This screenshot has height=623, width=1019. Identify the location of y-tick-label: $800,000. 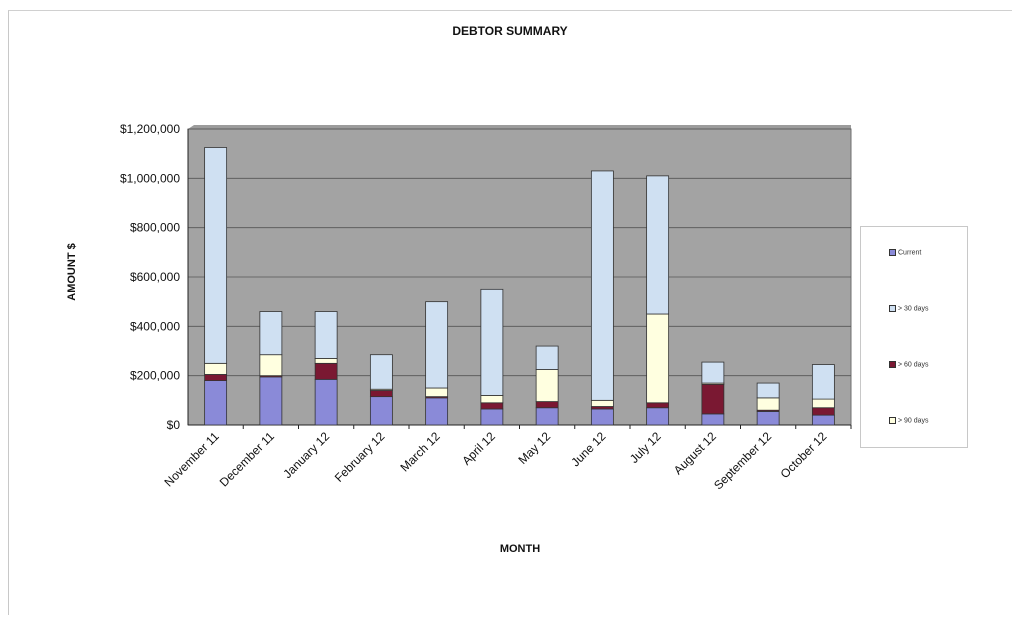
(155, 228).